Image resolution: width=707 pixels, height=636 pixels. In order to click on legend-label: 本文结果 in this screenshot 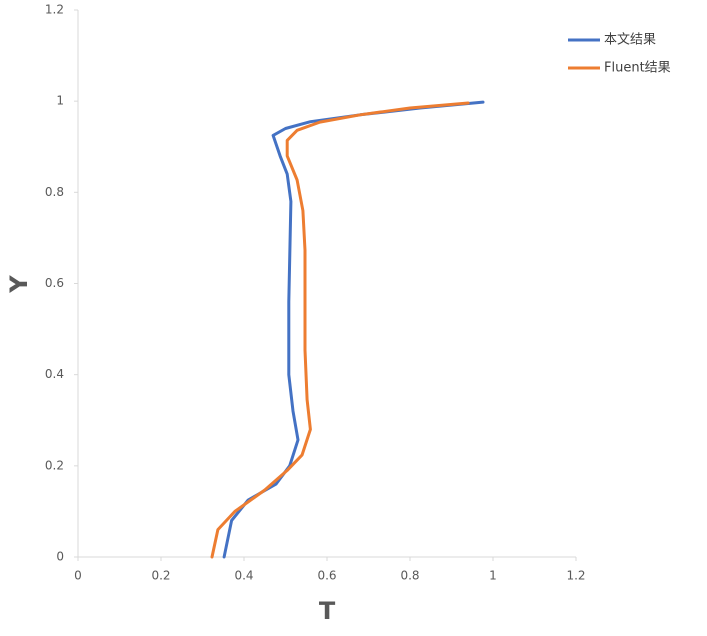, I will do `click(630, 40)`.